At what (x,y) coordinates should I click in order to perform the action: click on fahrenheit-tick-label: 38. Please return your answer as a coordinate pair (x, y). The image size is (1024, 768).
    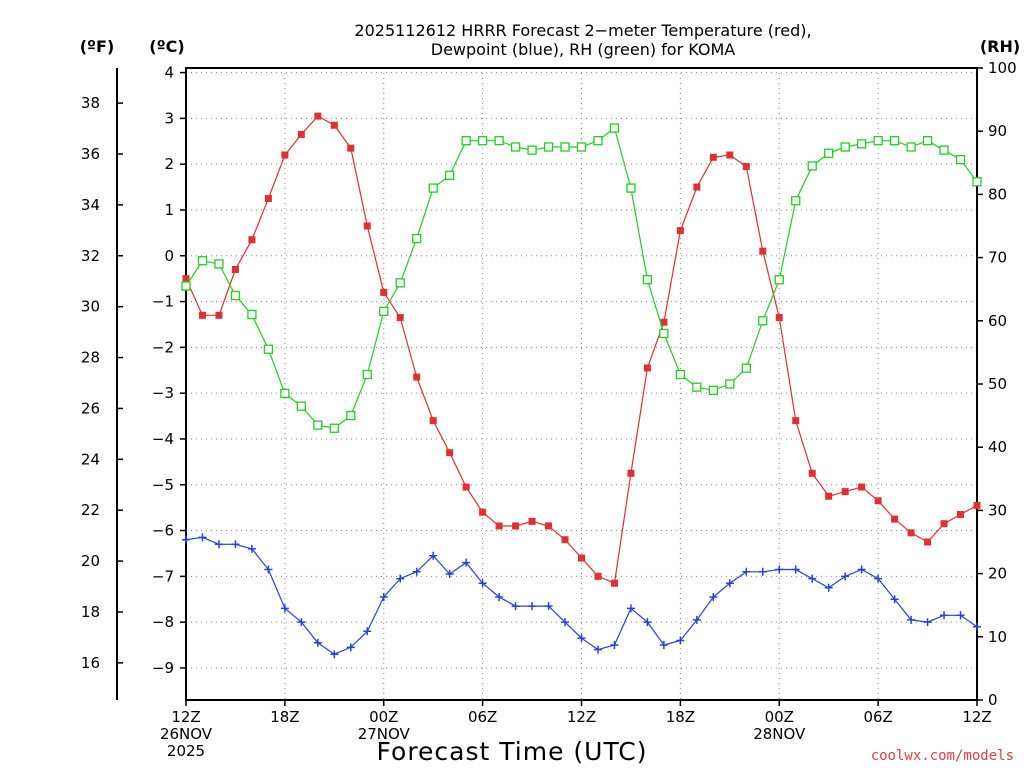
    Looking at the image, I should click on (90, 103).